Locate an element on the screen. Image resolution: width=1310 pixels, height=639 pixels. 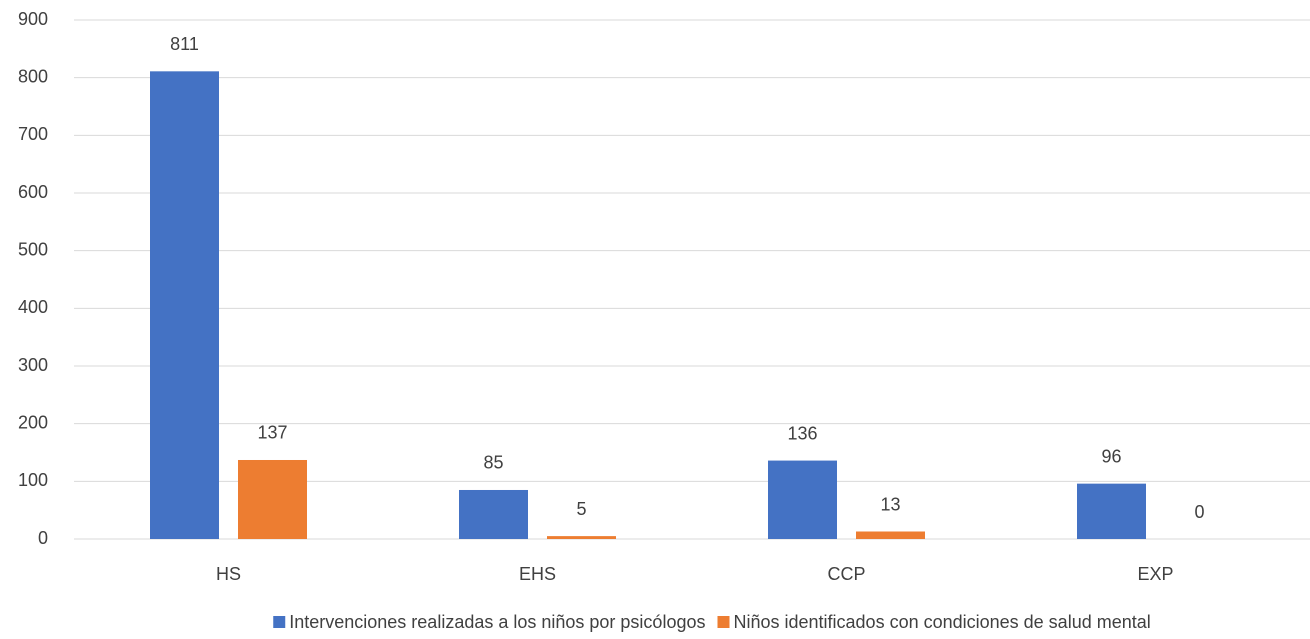
data-label: 5 is located at coordinates (581, 509).